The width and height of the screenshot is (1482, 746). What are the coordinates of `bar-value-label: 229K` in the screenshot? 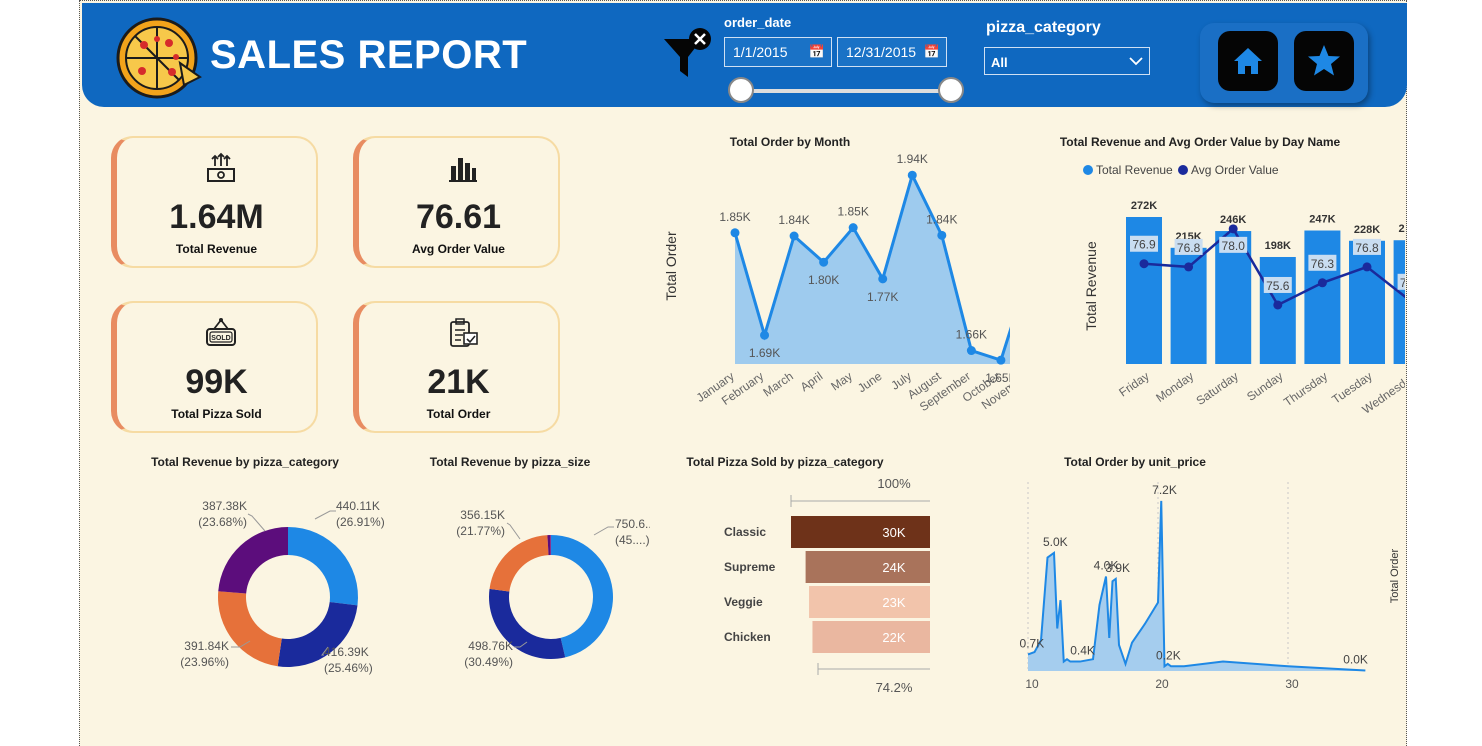 It's located at (1401, 229).